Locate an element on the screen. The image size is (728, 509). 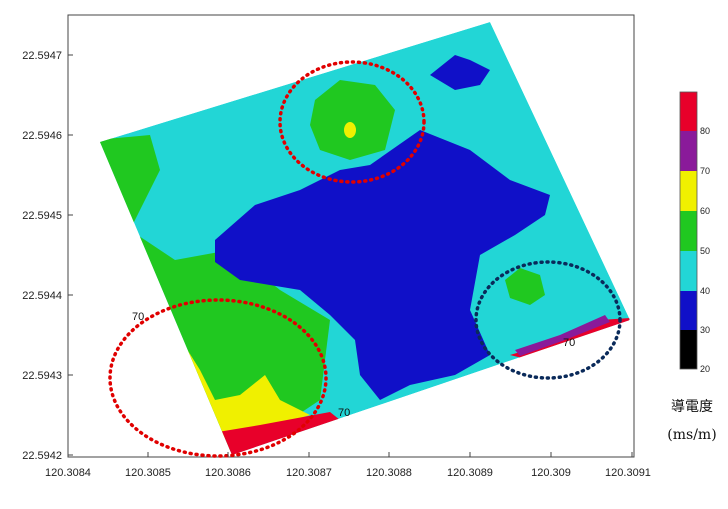
colorbar-title-text: 導電度 is located at coordinates (692, 407).